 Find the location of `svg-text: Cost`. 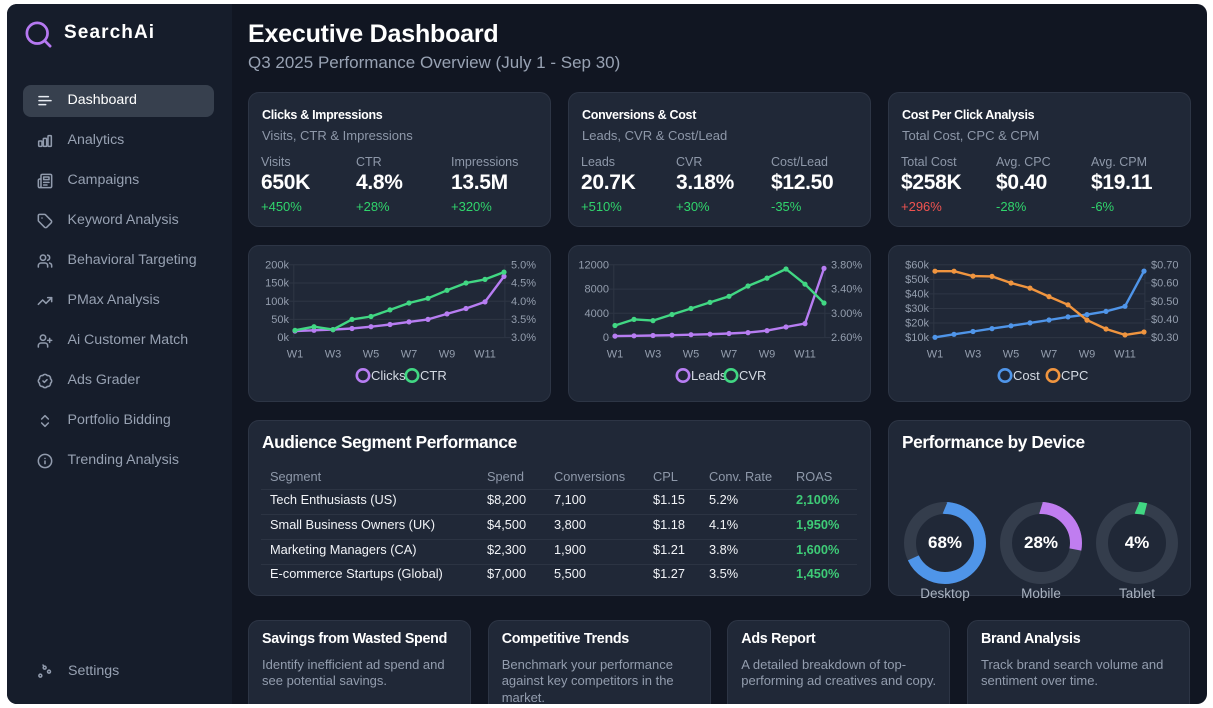

svg-text: Cost is located at coordinates (1026, 375).